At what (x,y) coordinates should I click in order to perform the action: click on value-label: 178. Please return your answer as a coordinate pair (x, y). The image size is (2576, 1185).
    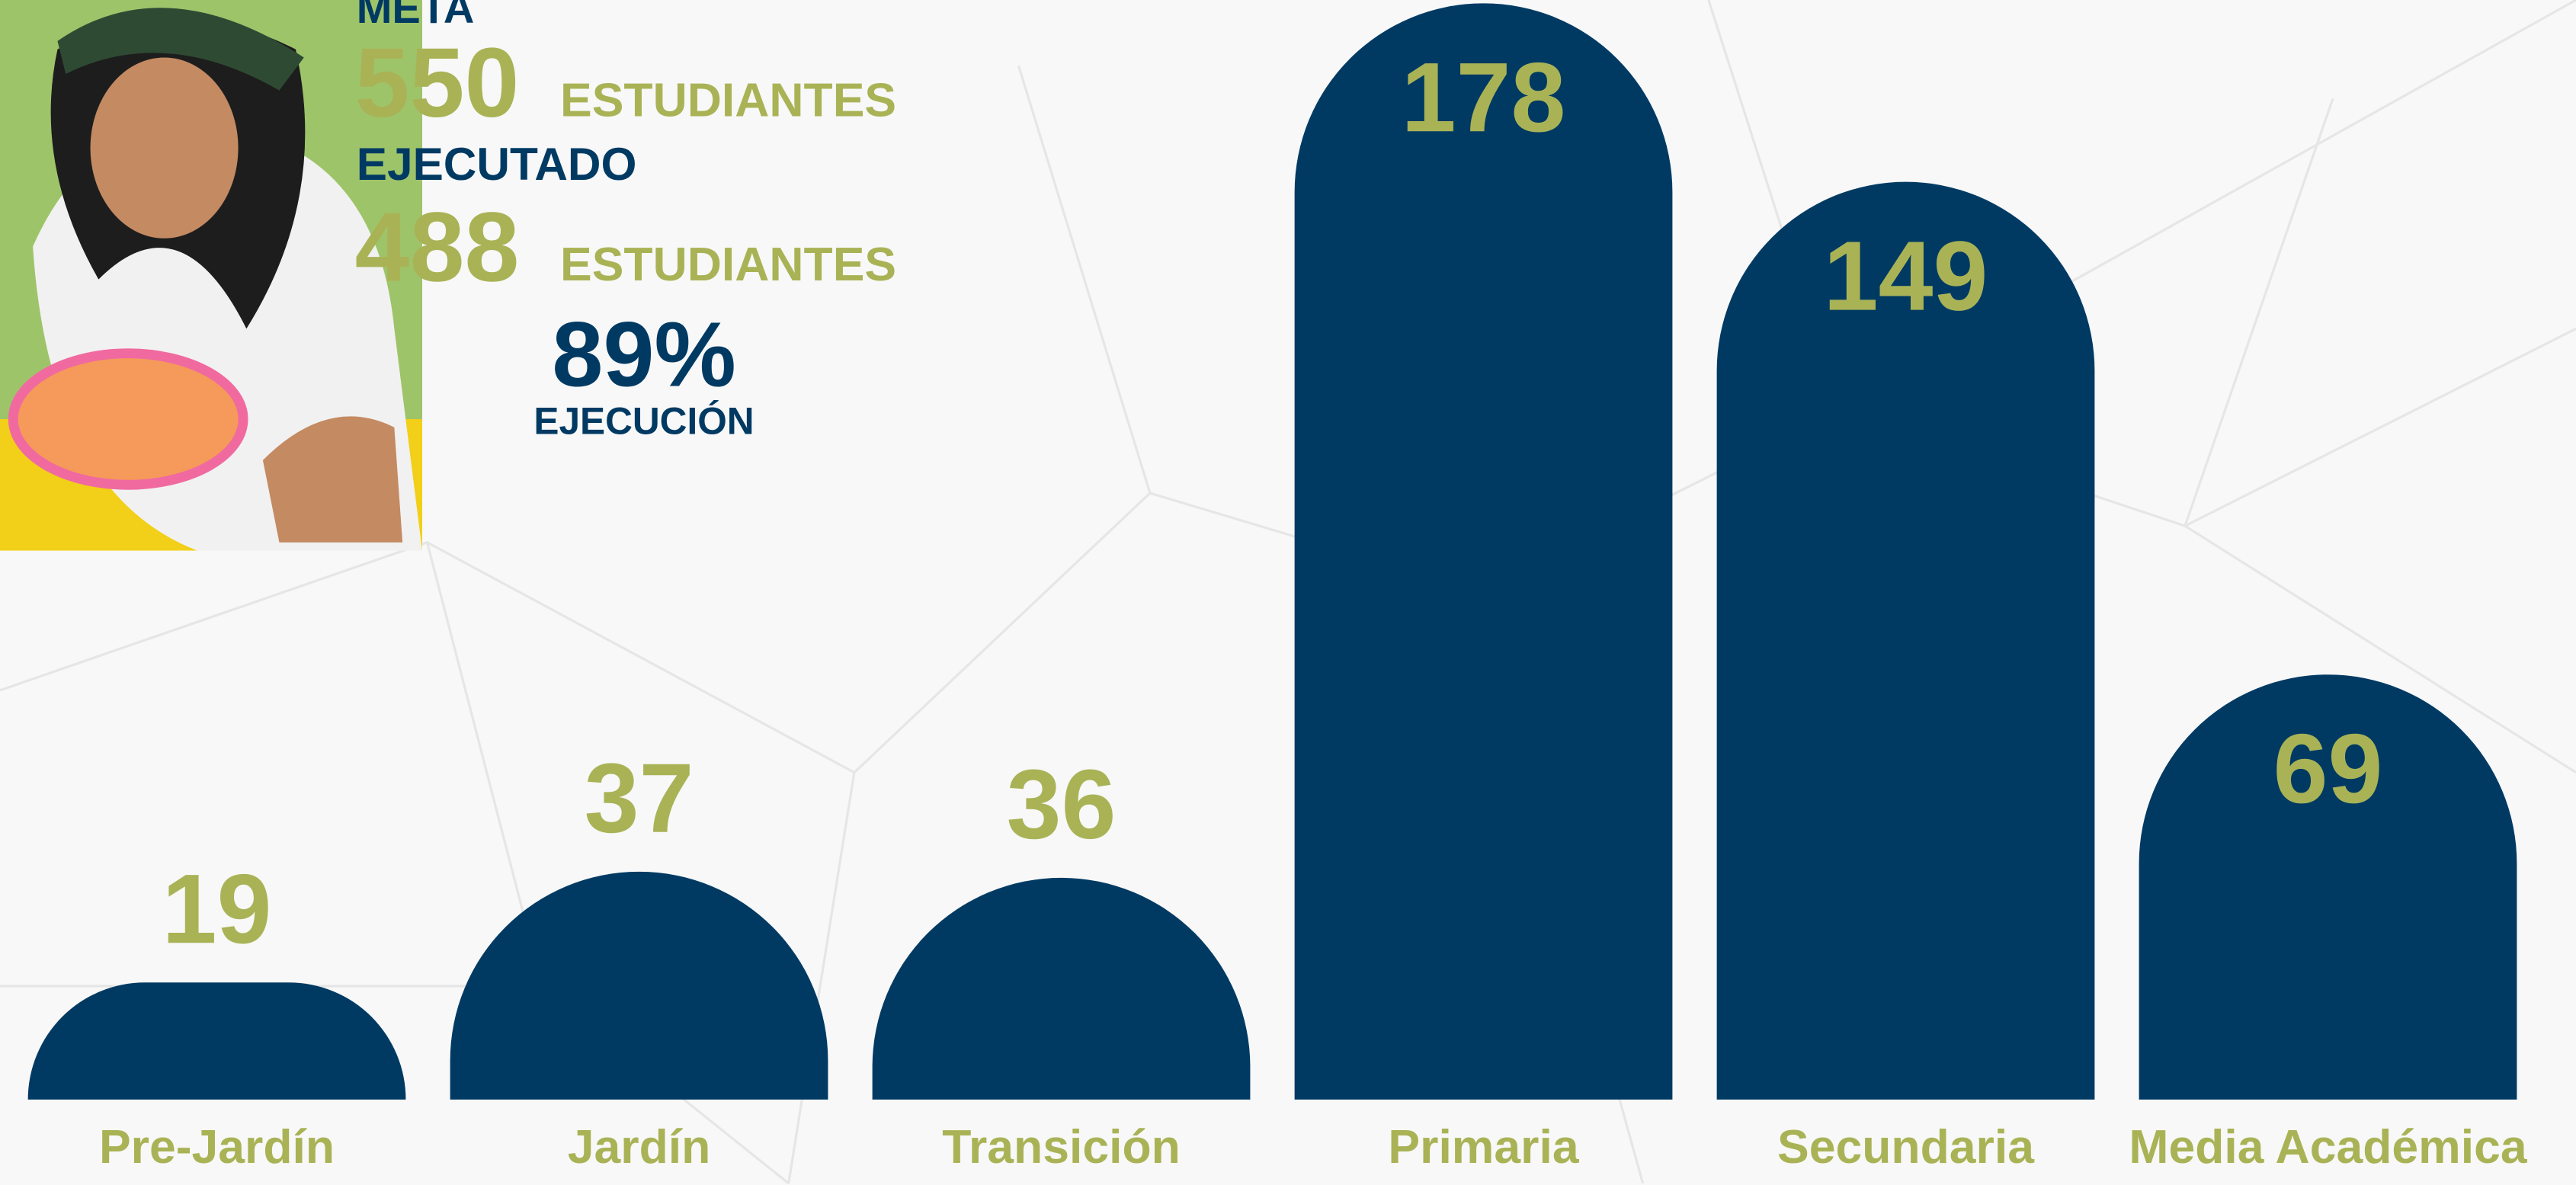
    Looking at the image, I should click on (1484, 97).